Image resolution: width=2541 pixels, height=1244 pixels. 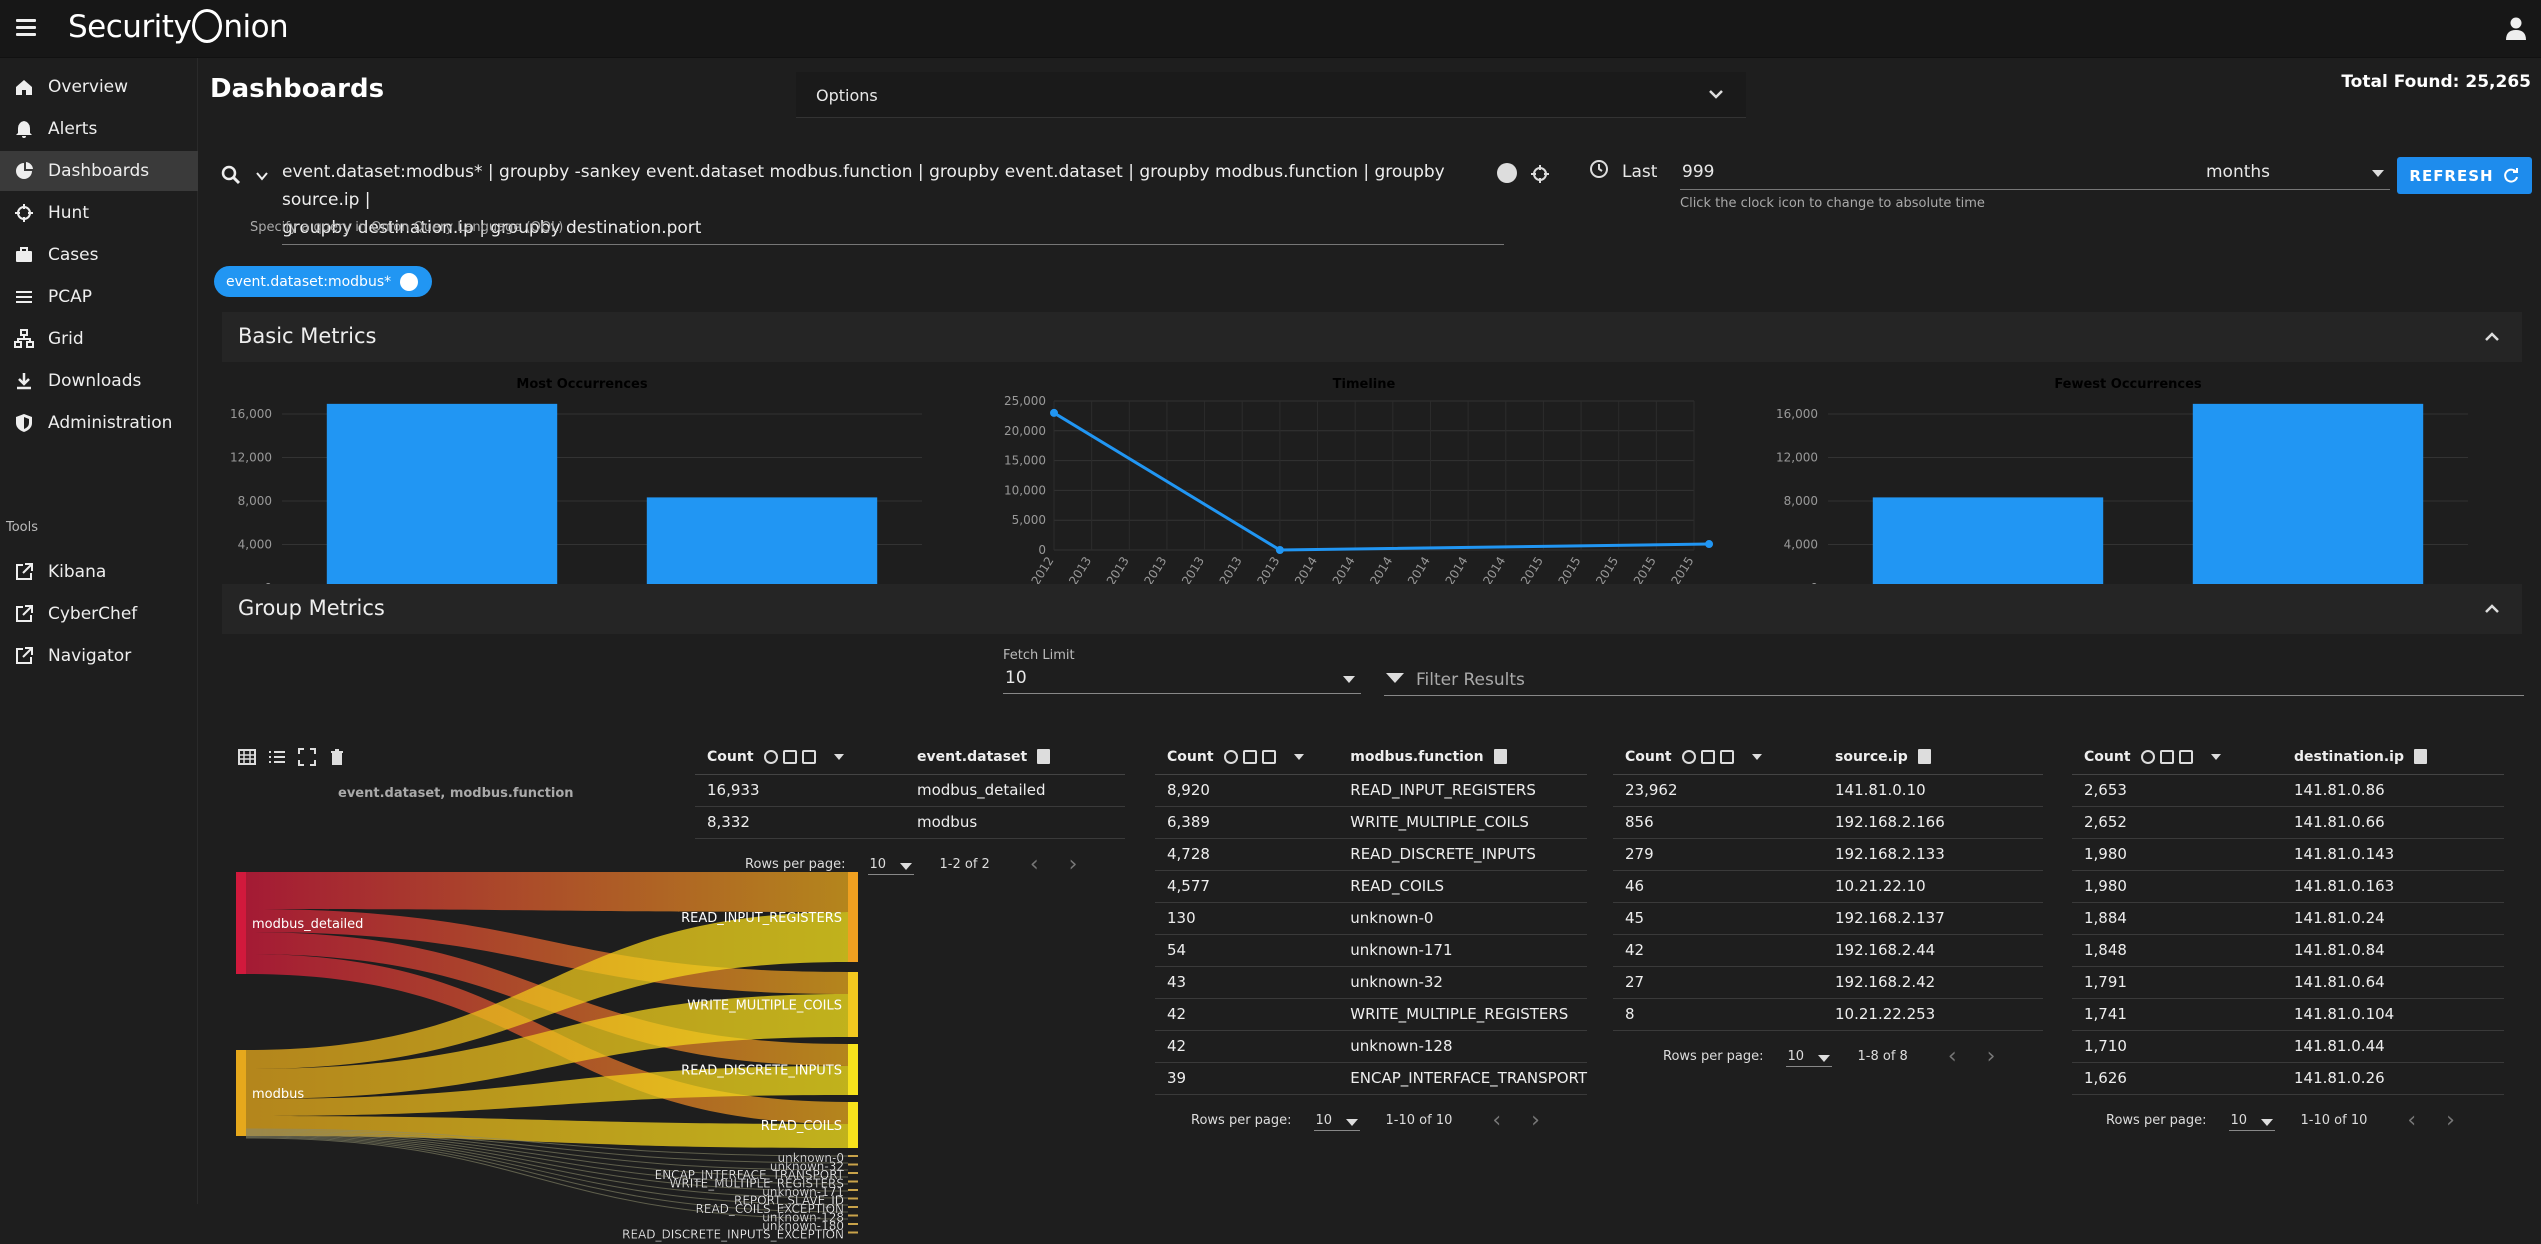 What do you see at coordinates (1933, 982) in the screenshot?
I see `value-cell: 192.168.2.42` at bounding box center [1933, 982].